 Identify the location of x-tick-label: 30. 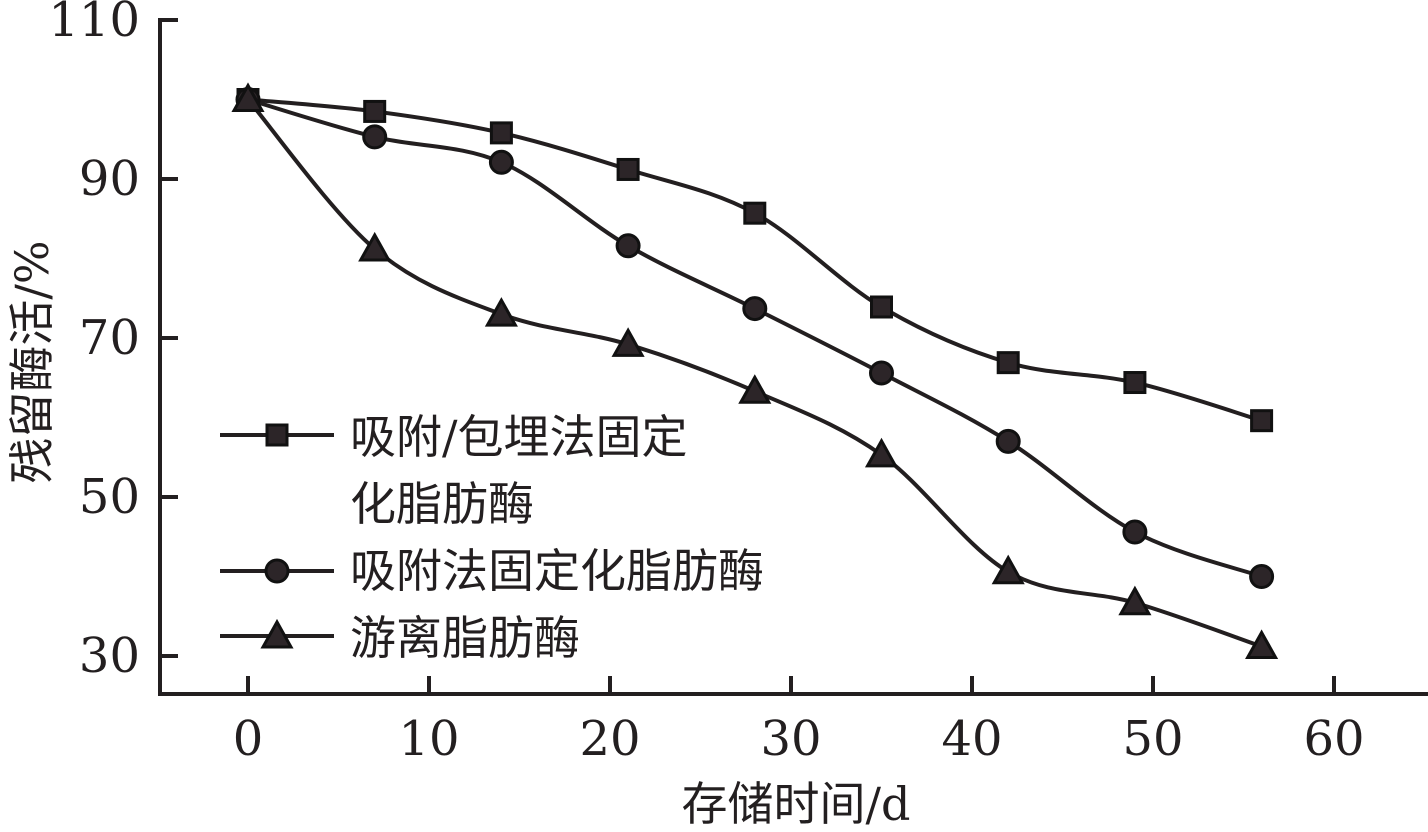
(790, 739).